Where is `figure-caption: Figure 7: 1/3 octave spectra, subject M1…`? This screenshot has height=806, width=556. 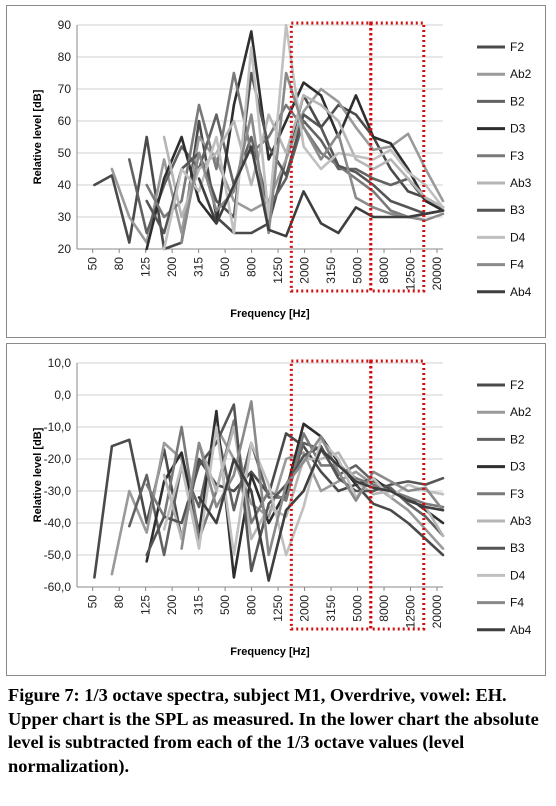
figure-caption: Figure 7: 1/3 octave spectra, subject M1… is located at coordinates (273, 730).